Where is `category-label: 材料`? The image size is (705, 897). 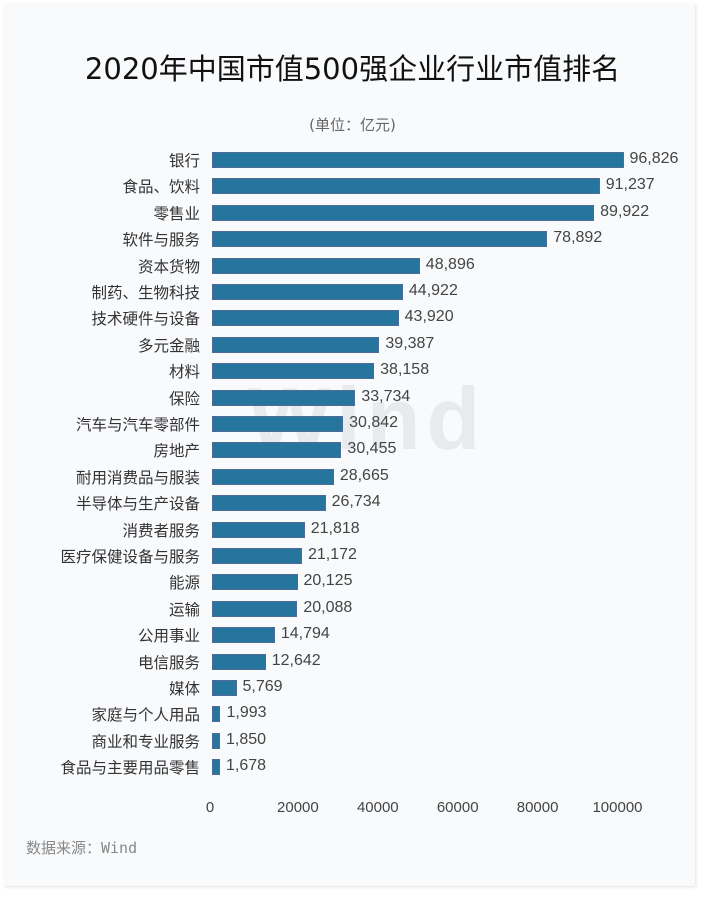 category-label: 材料 is located at coordinates (184, 372).